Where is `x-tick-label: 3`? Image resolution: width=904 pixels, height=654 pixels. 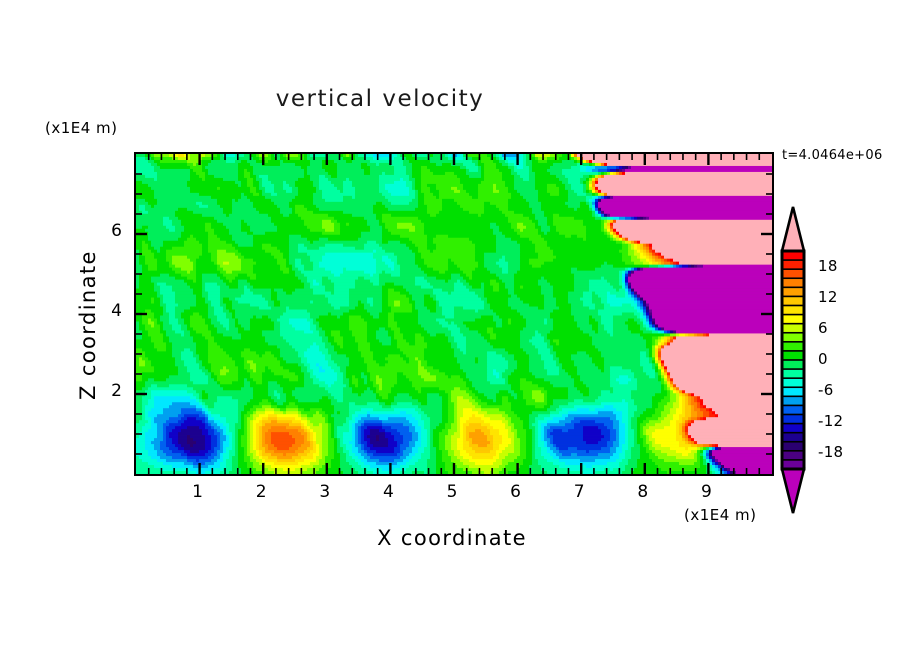 x-tick-label: 3 is located at coordinates (325, 492).